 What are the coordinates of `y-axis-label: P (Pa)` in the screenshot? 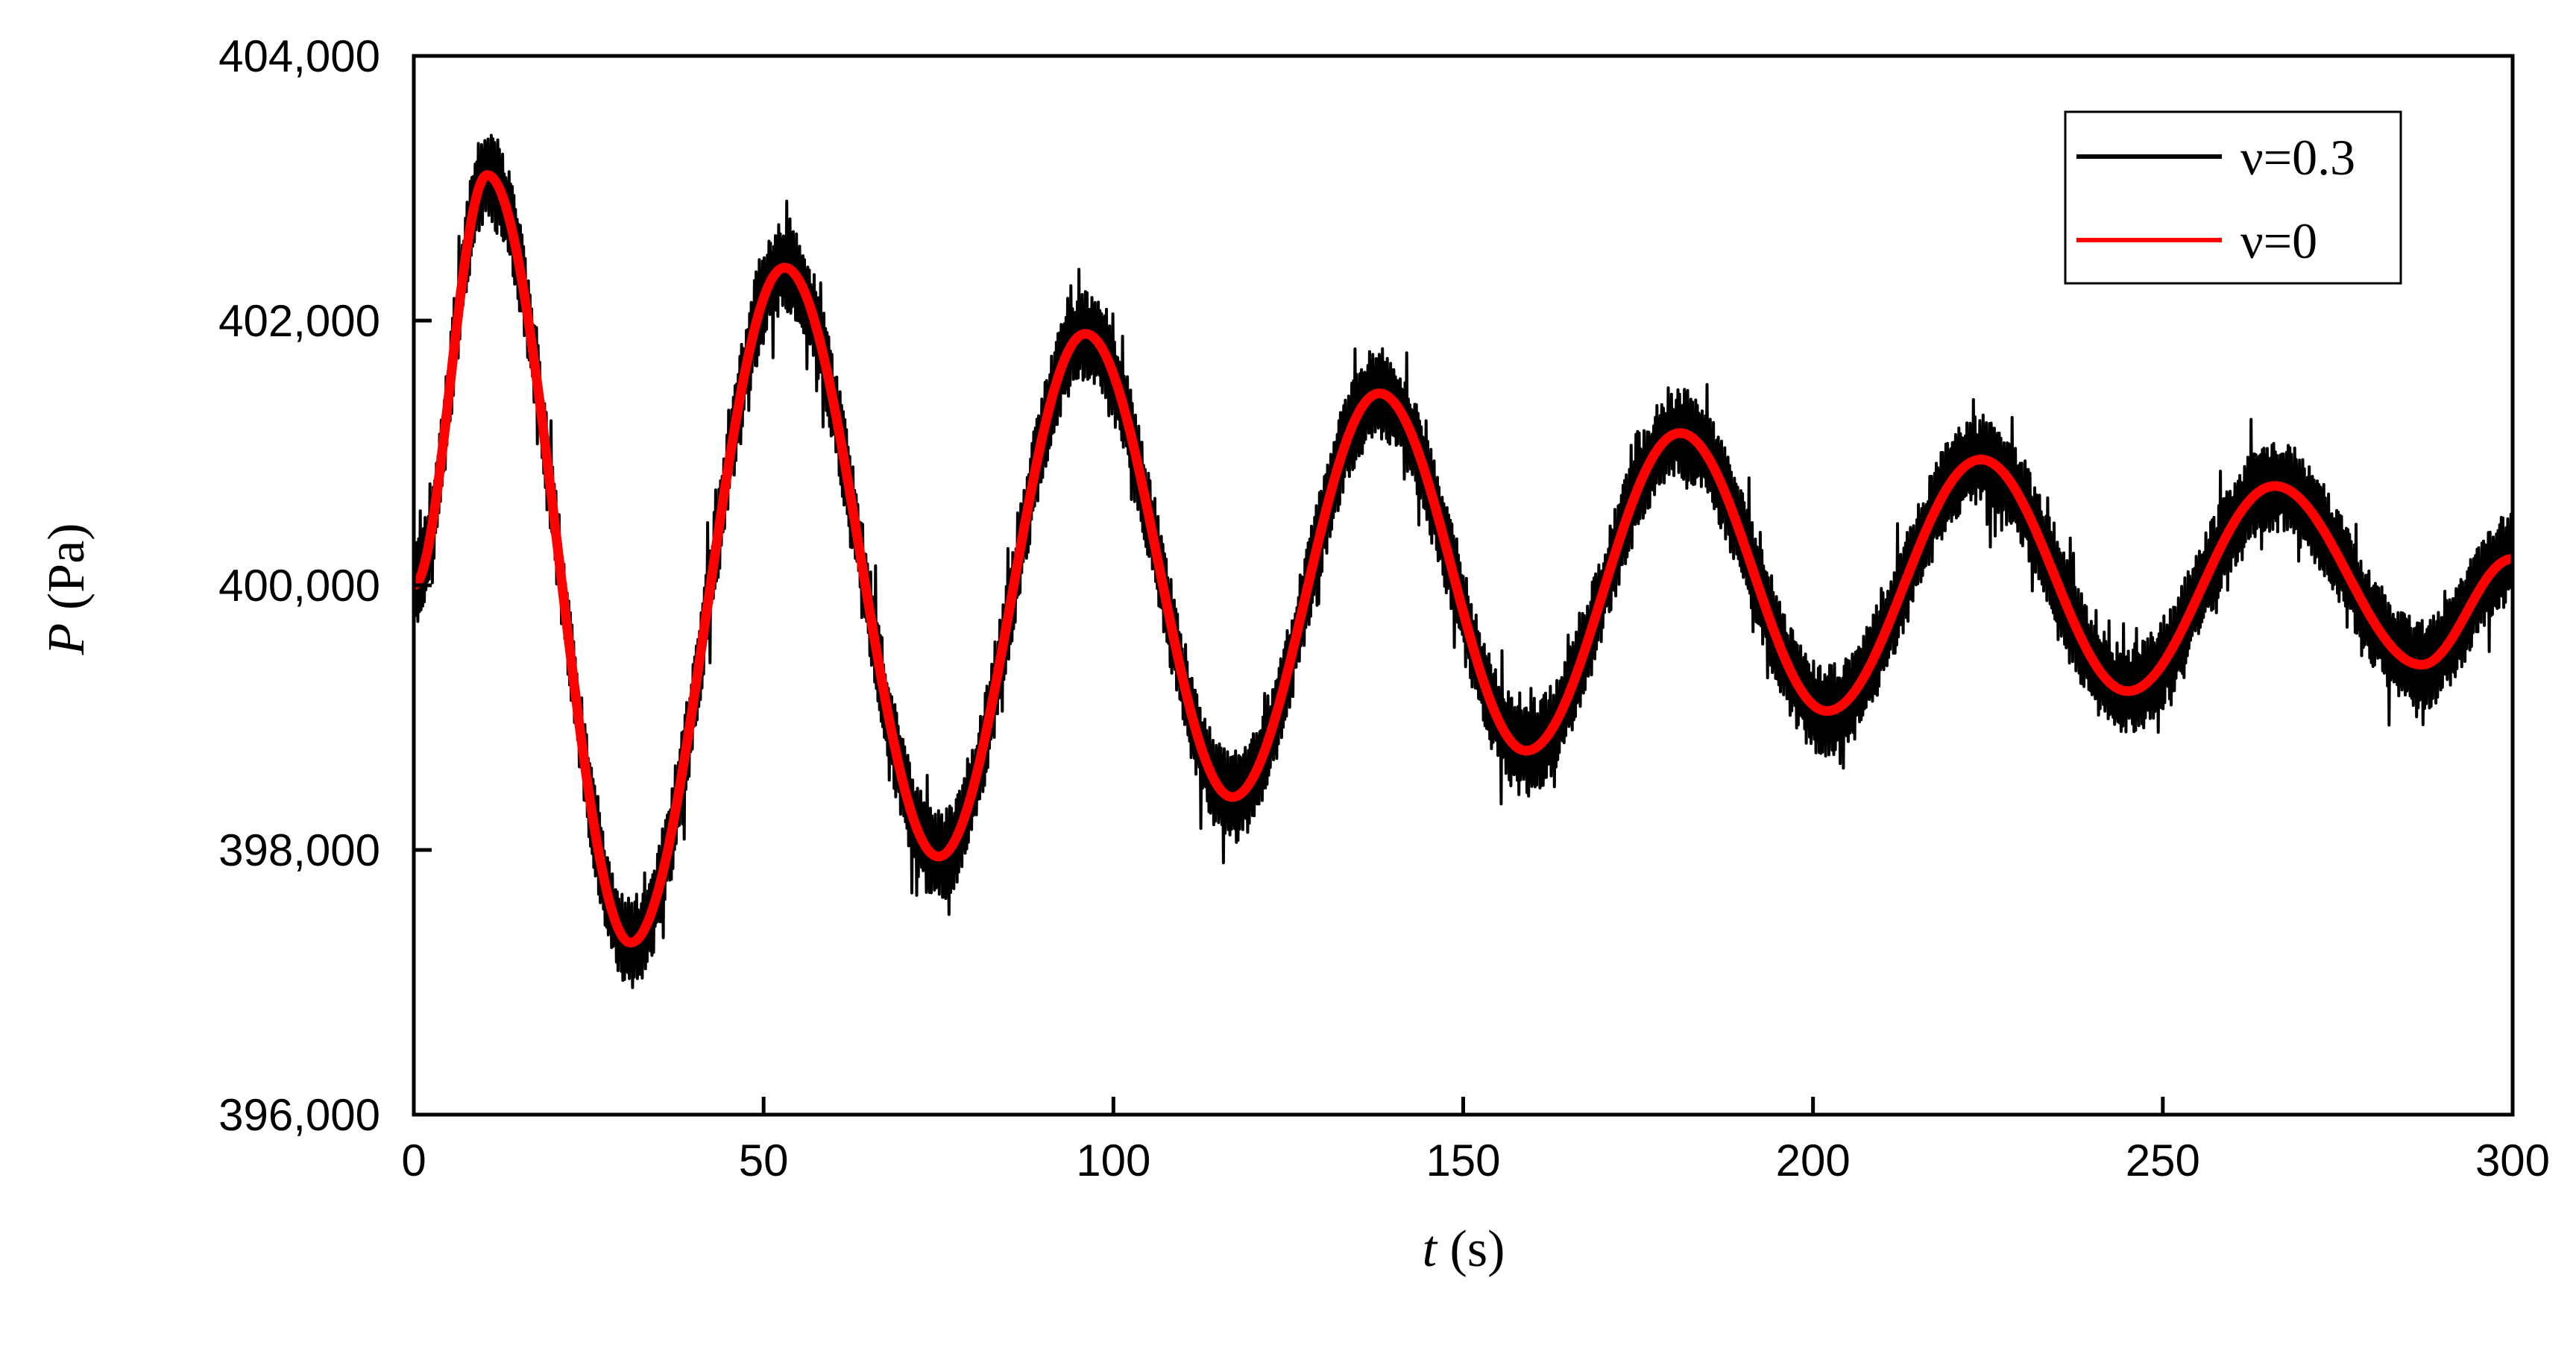 It's located at (66, 589).